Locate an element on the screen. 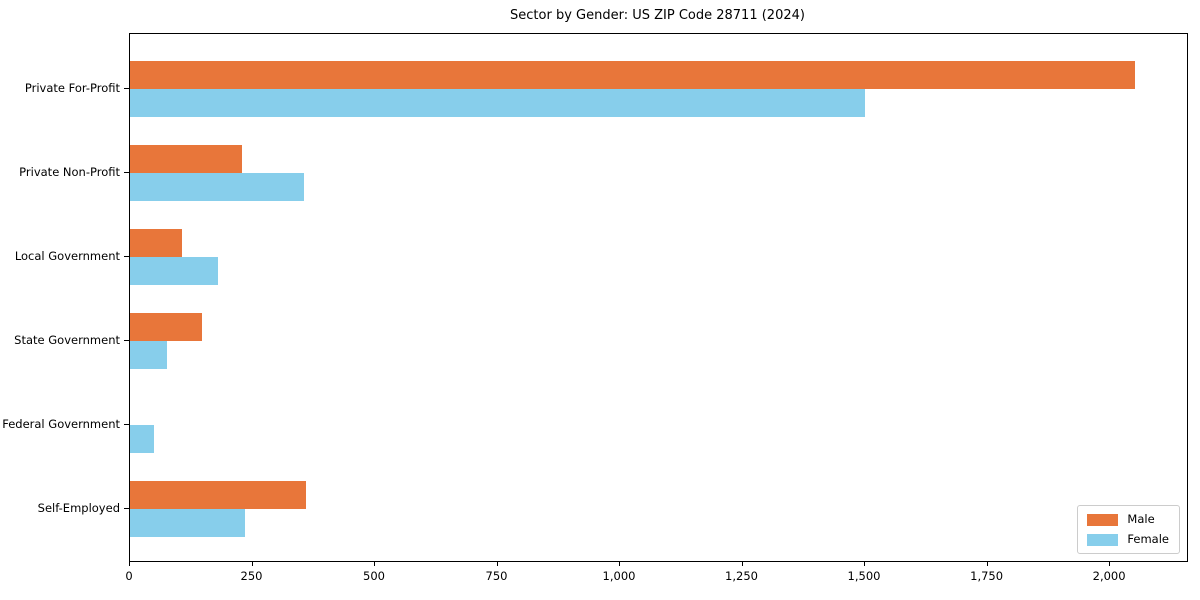  x-axis-tick-label: 750 is located at coordinates (496, 576).